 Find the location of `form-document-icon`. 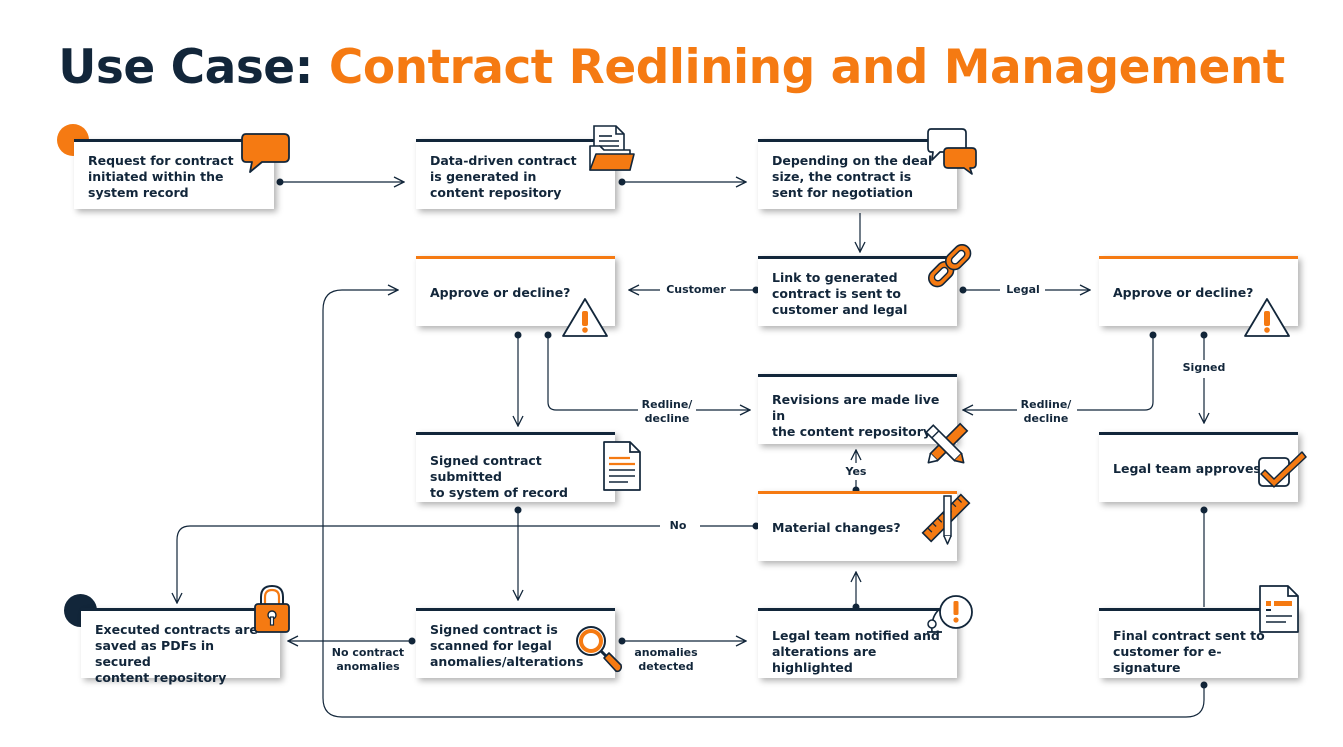

form-document-icon is located at coordinates (1279, 609).